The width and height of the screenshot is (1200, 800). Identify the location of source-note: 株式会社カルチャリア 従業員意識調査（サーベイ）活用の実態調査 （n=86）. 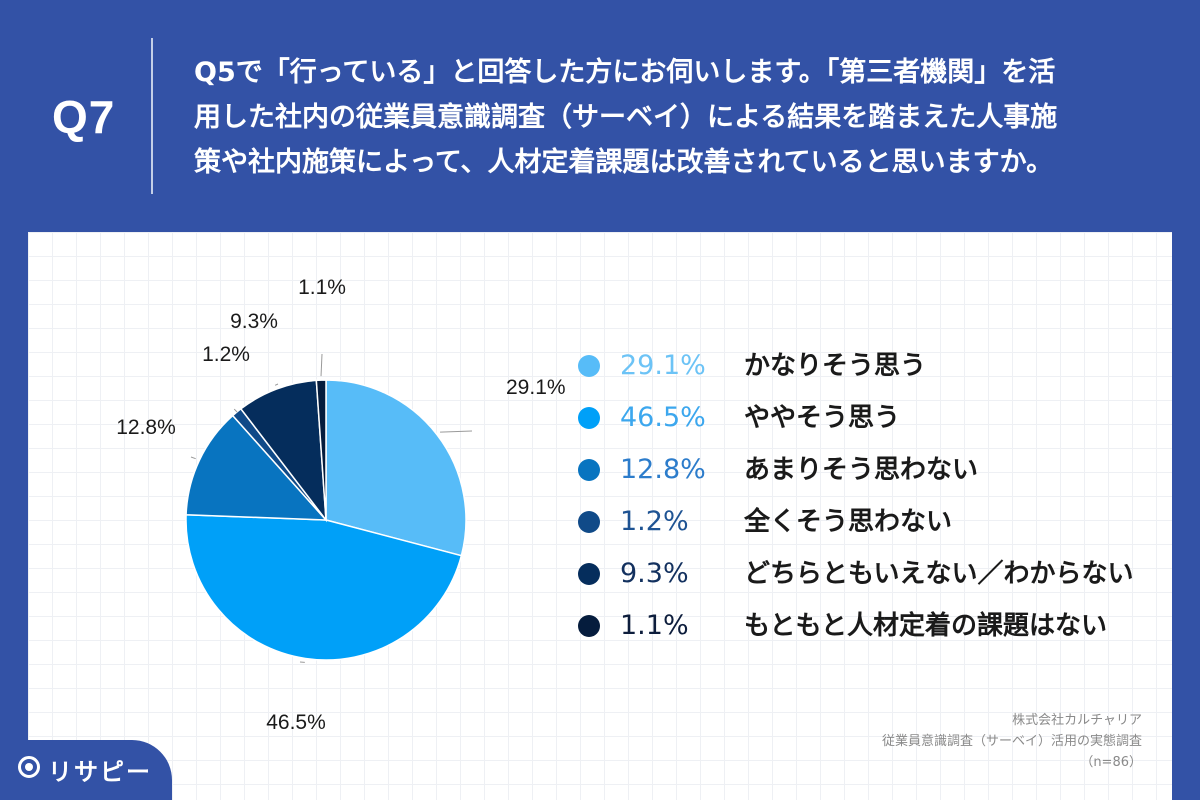
(1012, 741).